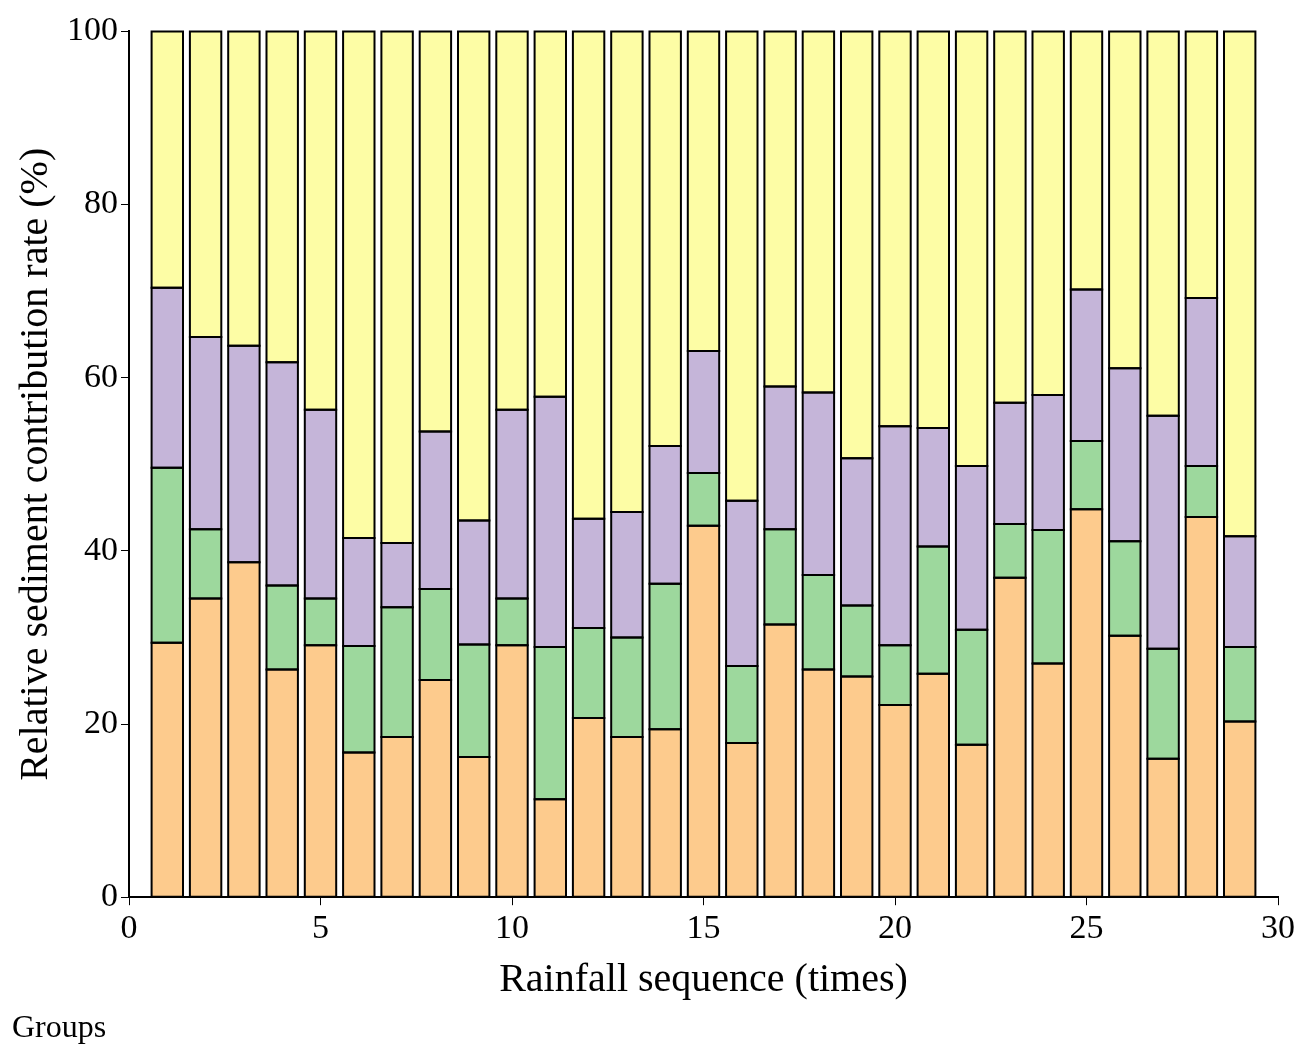  Describe the element at coordinates (320, 926) in the screenshot. I see `x-tick-label: 5` at that location.